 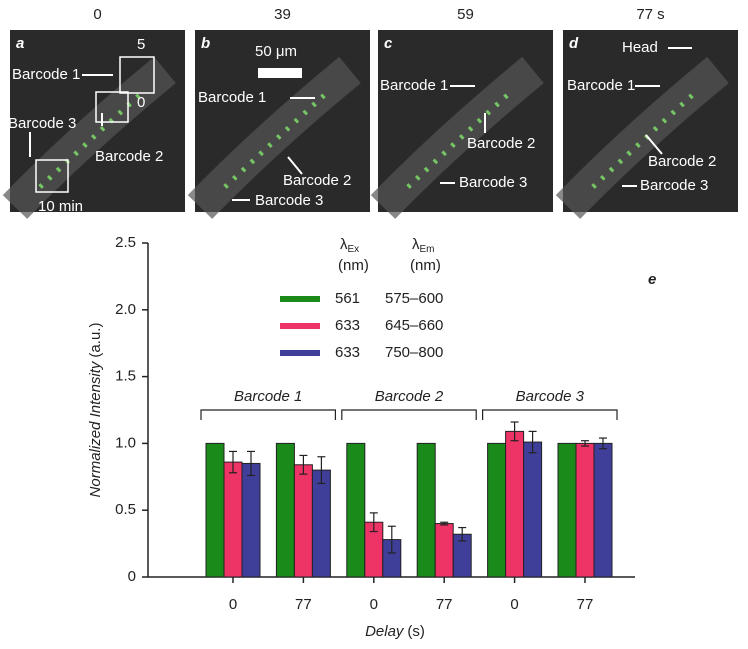 What do you see at coordinates (280, 73) in the screenshot?
I see `scale-bar` at bounding box center [280, 73].